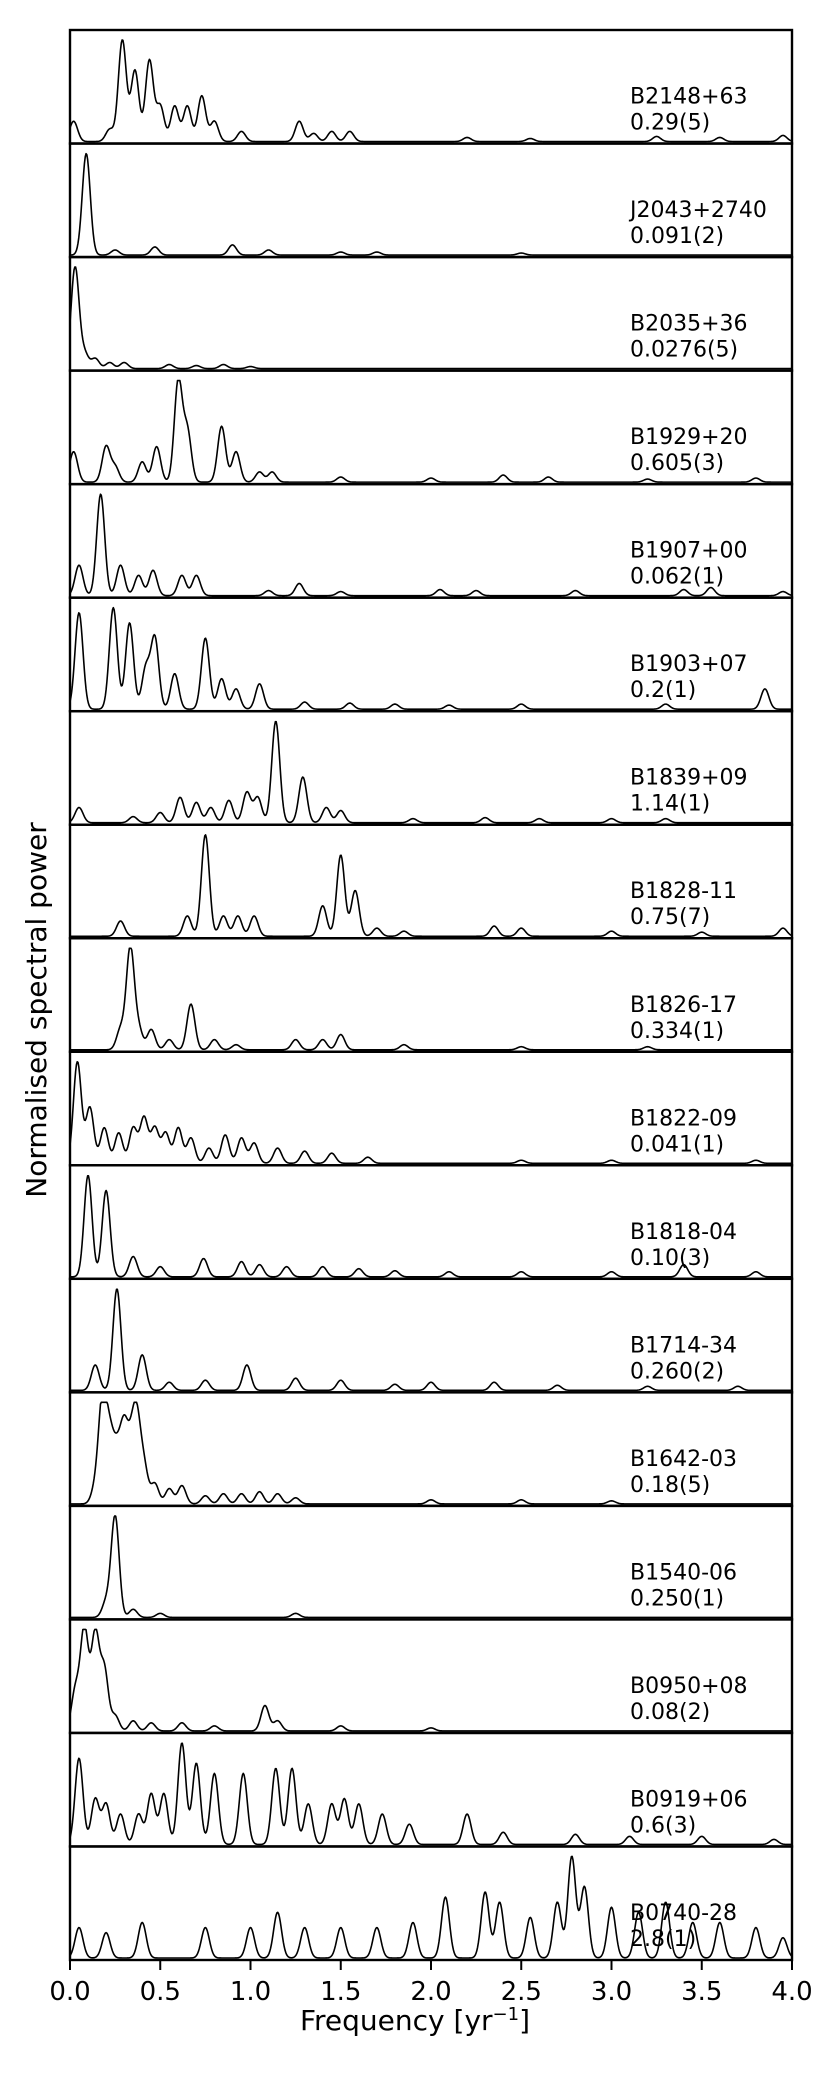  Describe the element at coordinates (689, 551) in the screenshot. I see `pulsar-name: B1907+00` at that location.